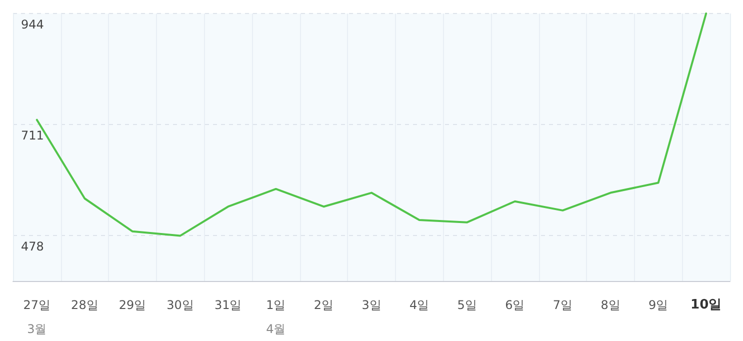  I want to click on x-tick-label: 3일, so click(372, 305).